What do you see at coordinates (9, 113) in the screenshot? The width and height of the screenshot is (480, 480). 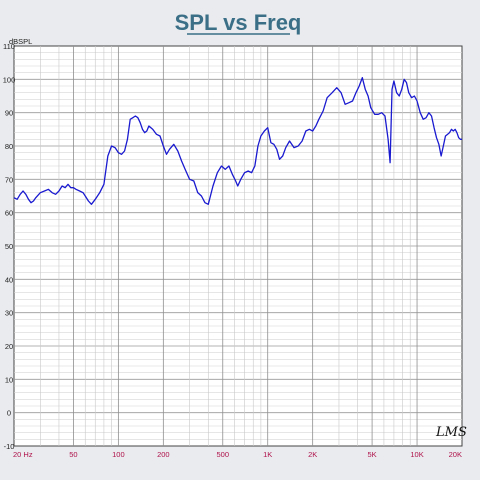 I see `y-tick-label: 90` at bounding box center [9, 113].